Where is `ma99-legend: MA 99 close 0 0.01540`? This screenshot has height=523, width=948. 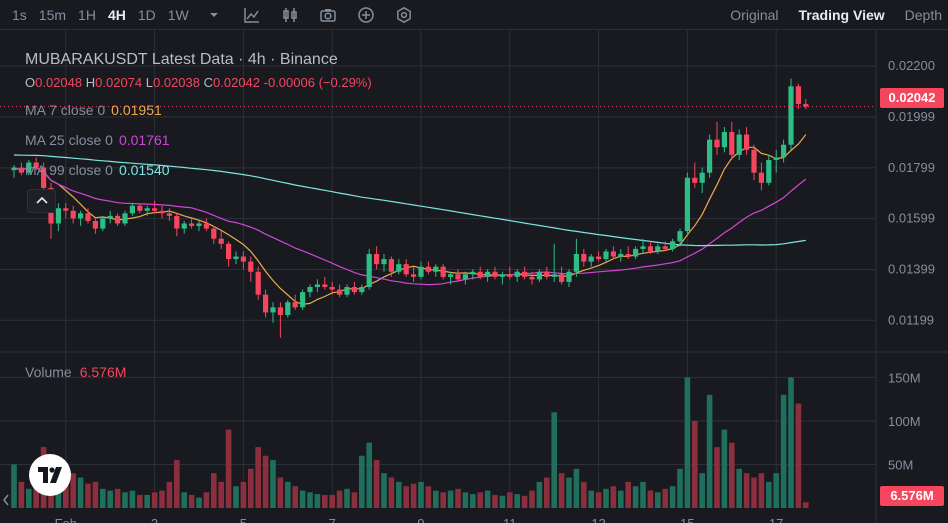
ma99-legend: MA 99 close 0 0.01540 is located at coordinates (97, 170).